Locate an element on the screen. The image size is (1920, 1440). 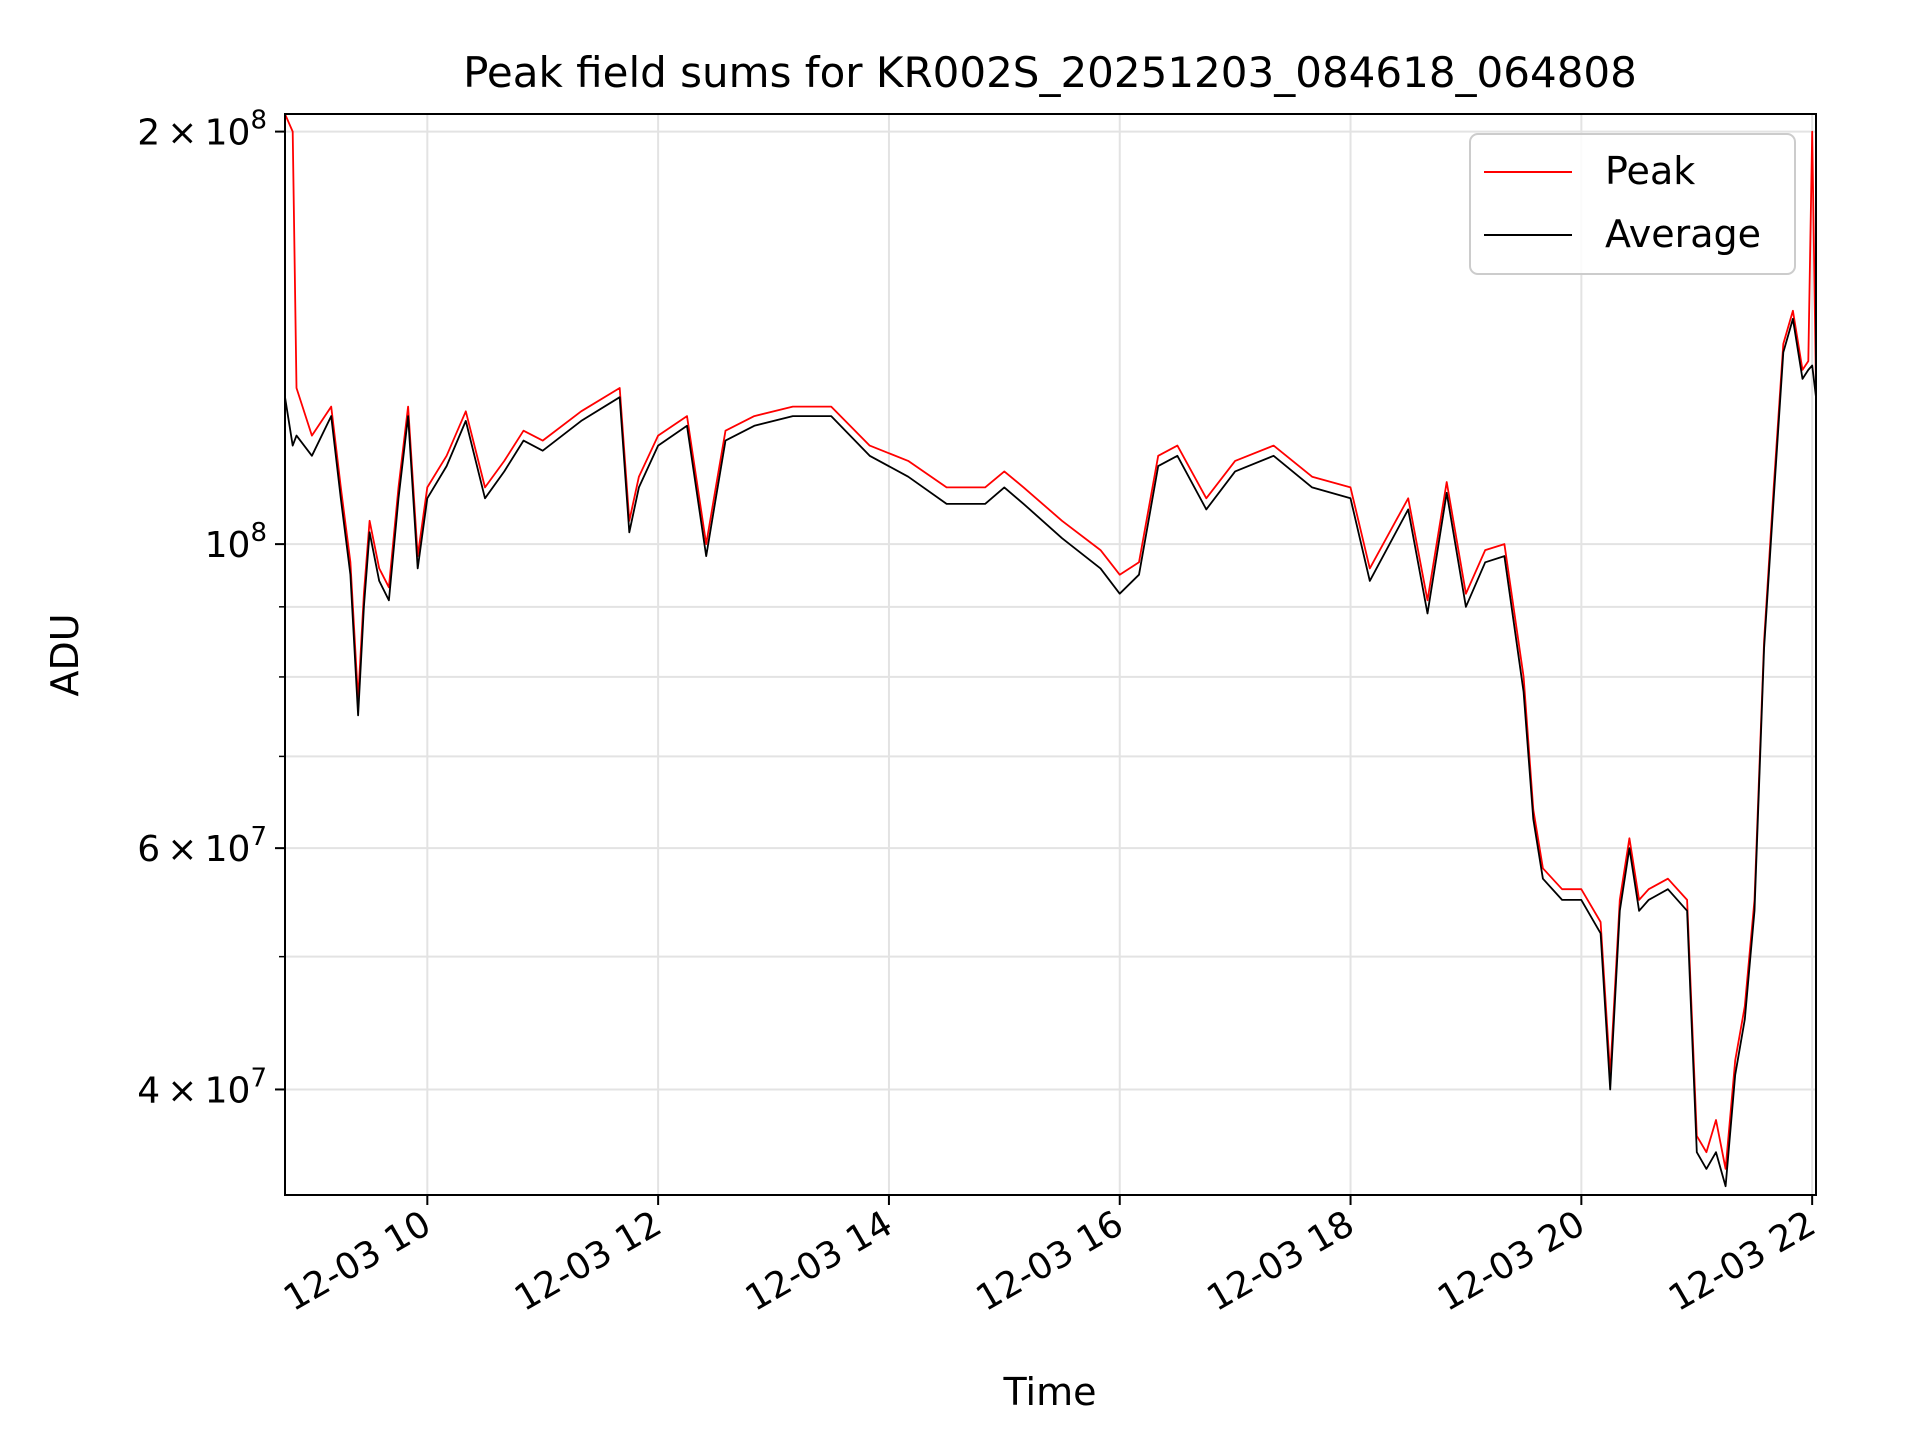
y-tick-label: 2 × 108 is located at coordinates (202, 130).